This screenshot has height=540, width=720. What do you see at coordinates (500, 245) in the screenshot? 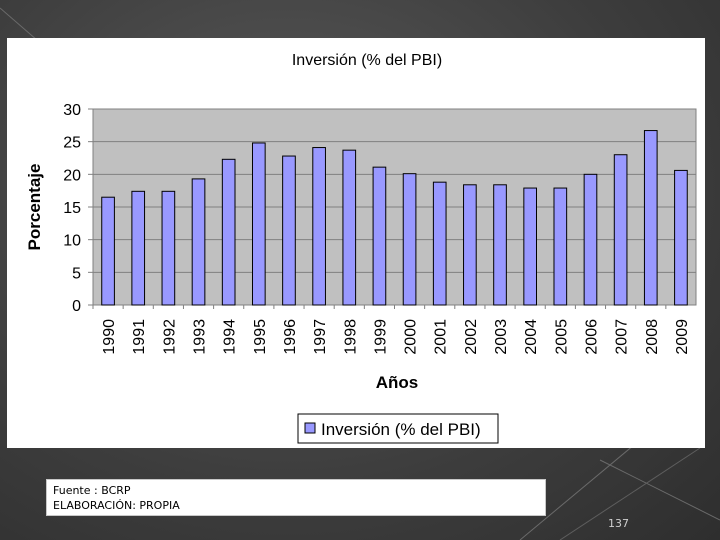
I see `bar-2003` at bounding box center [500, 245].